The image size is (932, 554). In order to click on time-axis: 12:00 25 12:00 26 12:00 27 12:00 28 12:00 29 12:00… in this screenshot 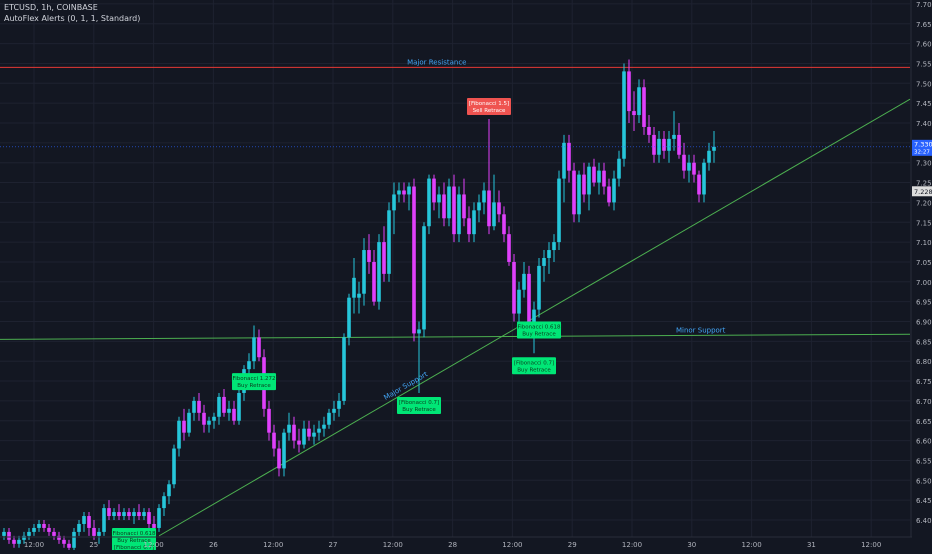, I will do `click(456, 542)`.